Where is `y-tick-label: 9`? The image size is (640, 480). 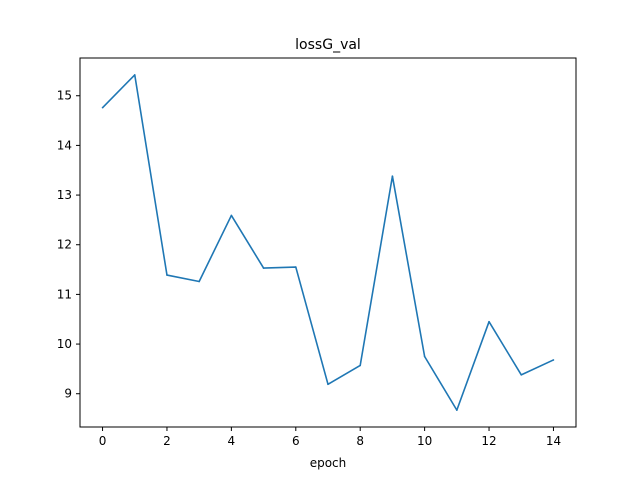
y-tick-label: 9 is located at coordinates (68, 394).